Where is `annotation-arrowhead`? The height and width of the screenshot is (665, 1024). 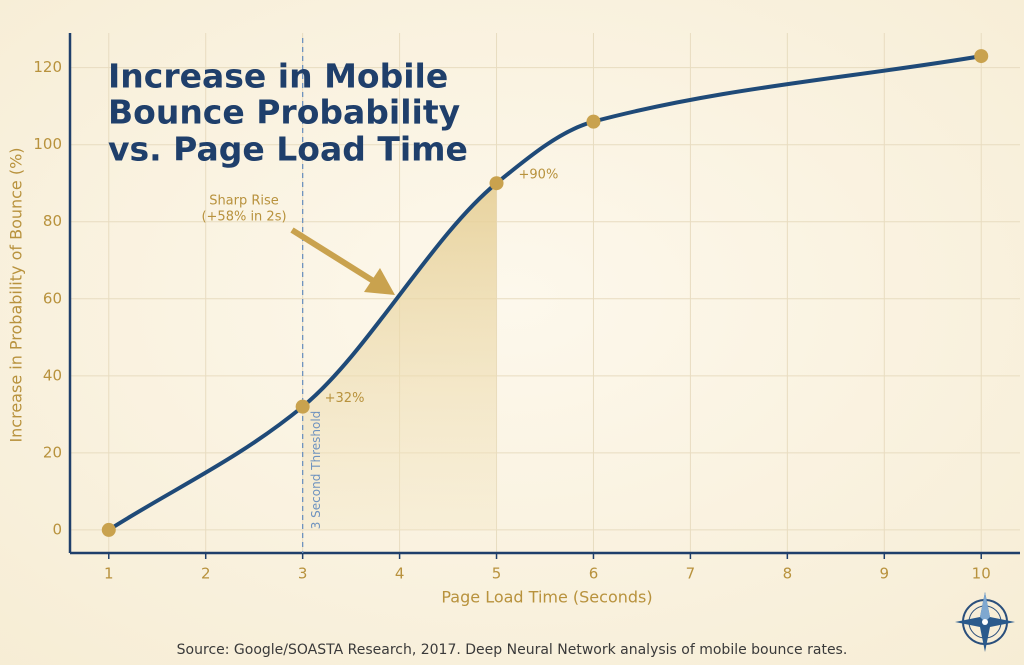 annotation-arrowhead is located at coordinates (379, 281).